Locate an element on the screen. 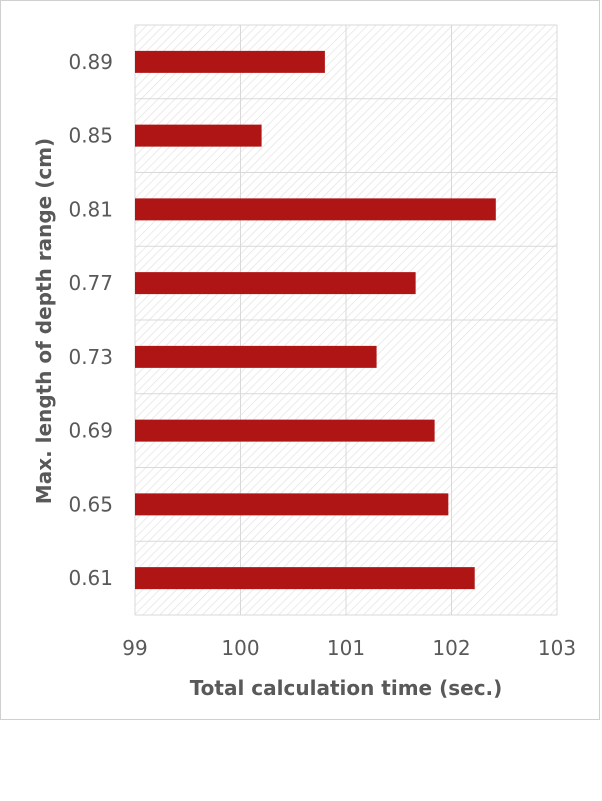 The width and height of the screenshot is (602, 801). y-tick-label: 0.85 is located at coordinates (90, 136).